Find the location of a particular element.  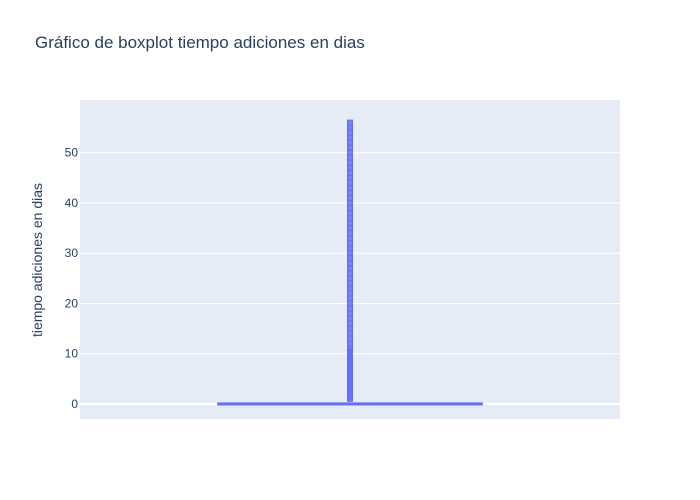

y-tick-label: 40 is located at coordinates (72, 203).